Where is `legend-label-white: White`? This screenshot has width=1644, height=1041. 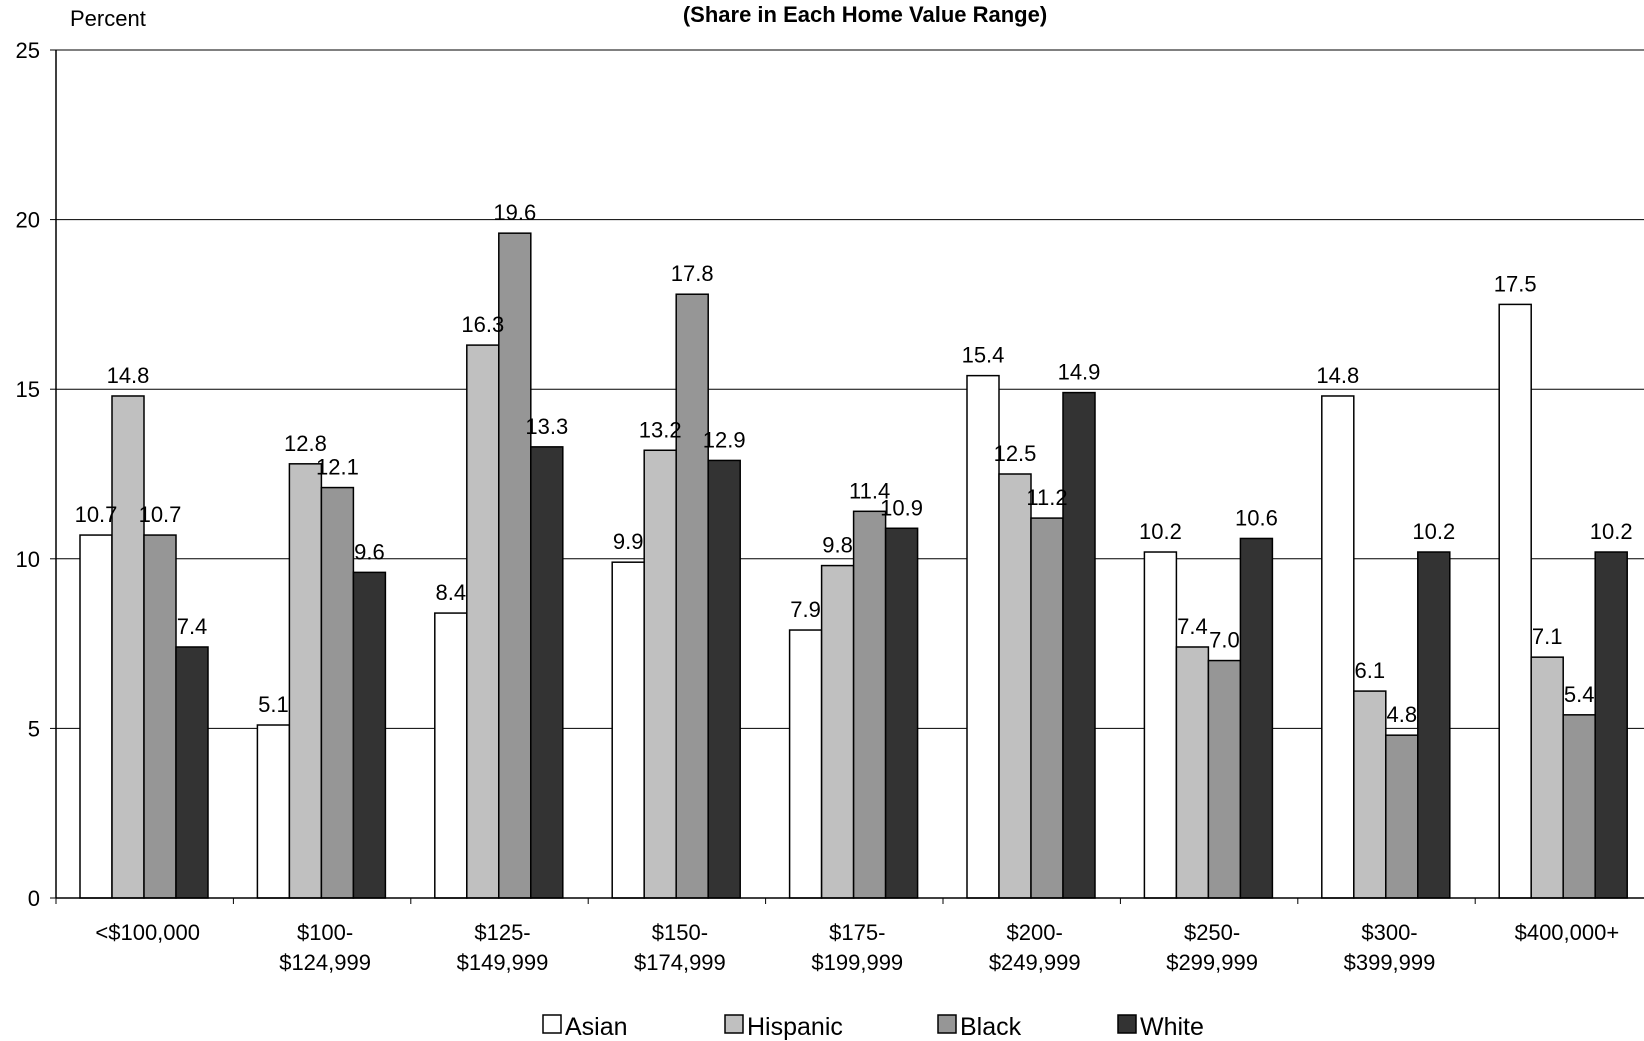 legend-label-white: White is located at coordinates (1172, 1027).